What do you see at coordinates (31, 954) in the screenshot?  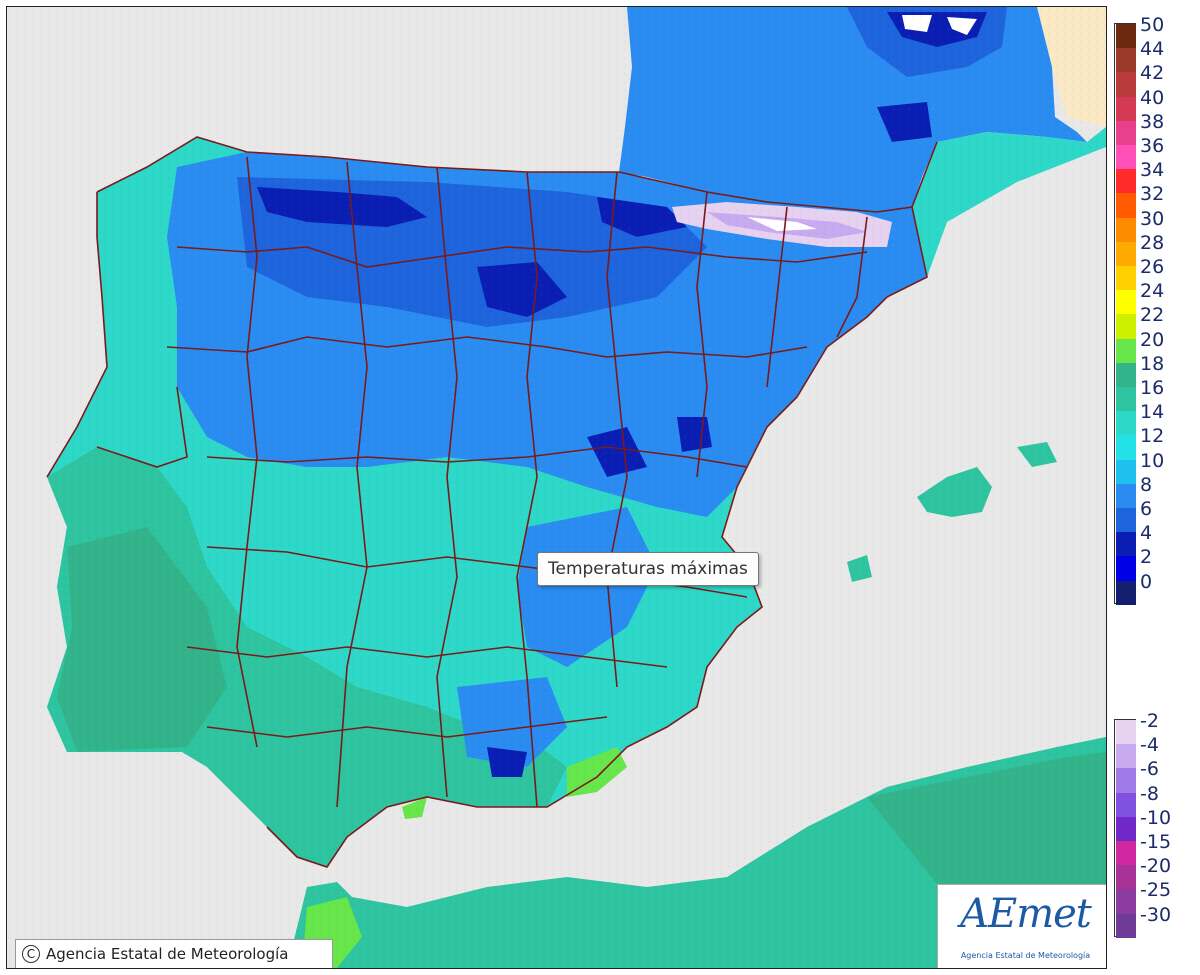 I see `copyright-icon: C` at bounding box center [31, 954].